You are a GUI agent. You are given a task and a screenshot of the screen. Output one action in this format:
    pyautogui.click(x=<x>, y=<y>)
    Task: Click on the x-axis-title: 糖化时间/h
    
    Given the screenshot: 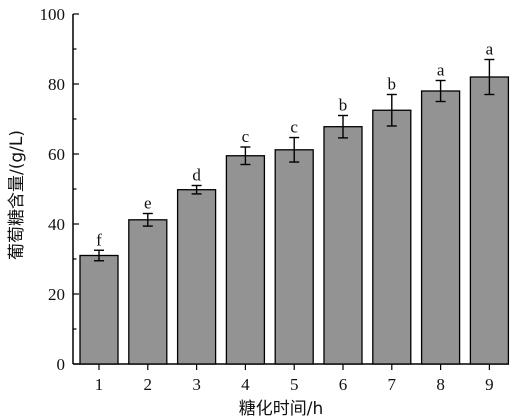 What is the action you would take?
    pyautogui.click(x=281, y=409)
    